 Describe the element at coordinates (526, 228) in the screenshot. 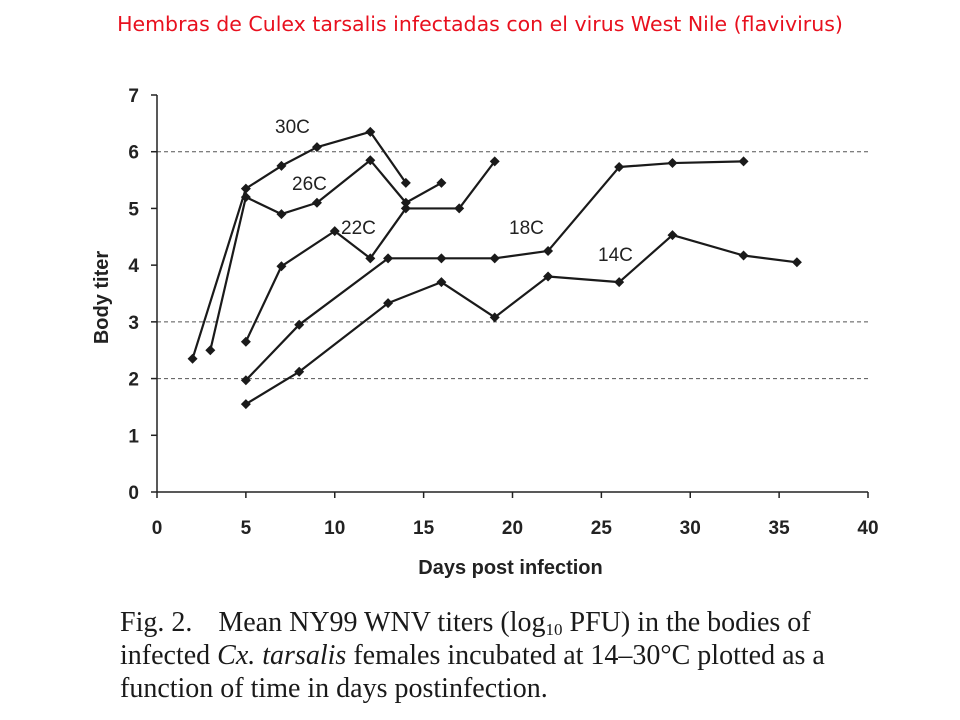

I see `series-annotation-18C: 18C` at that location.